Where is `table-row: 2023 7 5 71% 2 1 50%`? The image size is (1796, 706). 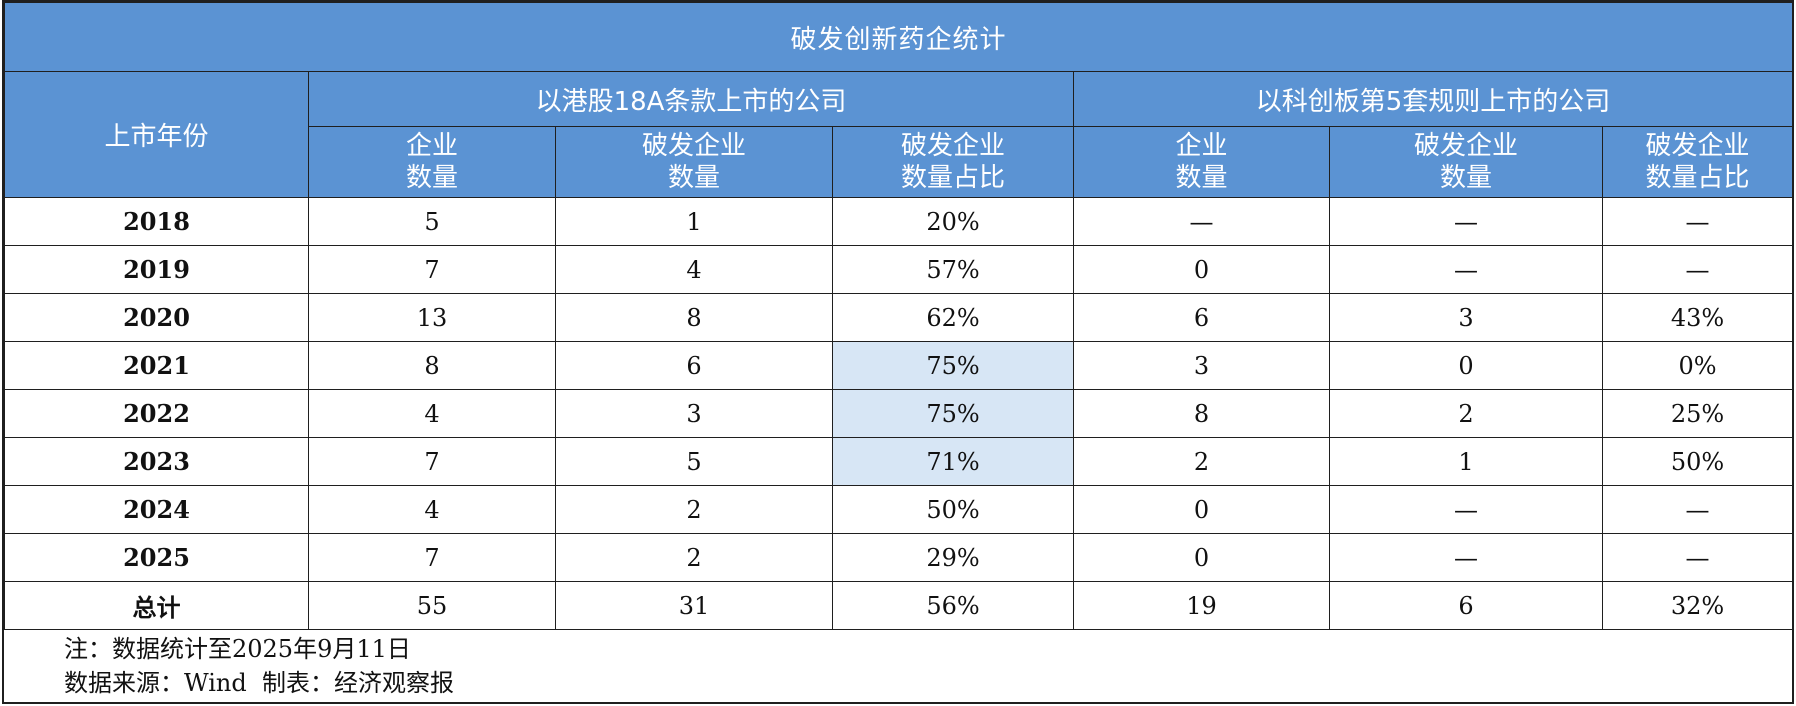
table-row: 2023 7 5 71% 2 1 50% is located at coordinates (899, 461).